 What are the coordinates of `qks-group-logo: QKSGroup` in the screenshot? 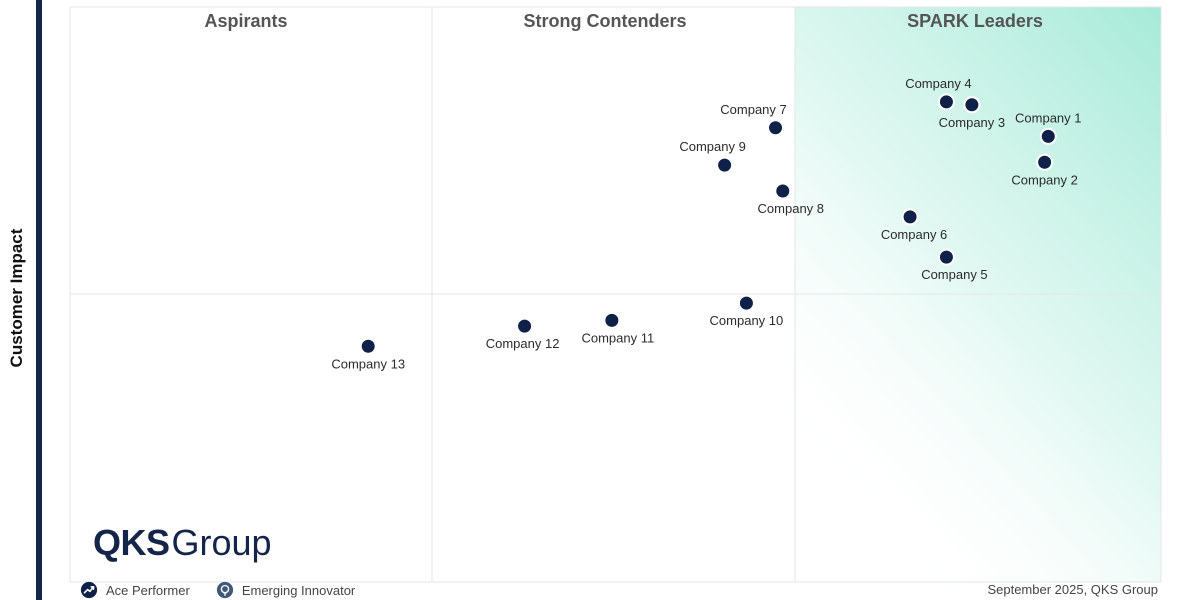 It's located at (182, 543).